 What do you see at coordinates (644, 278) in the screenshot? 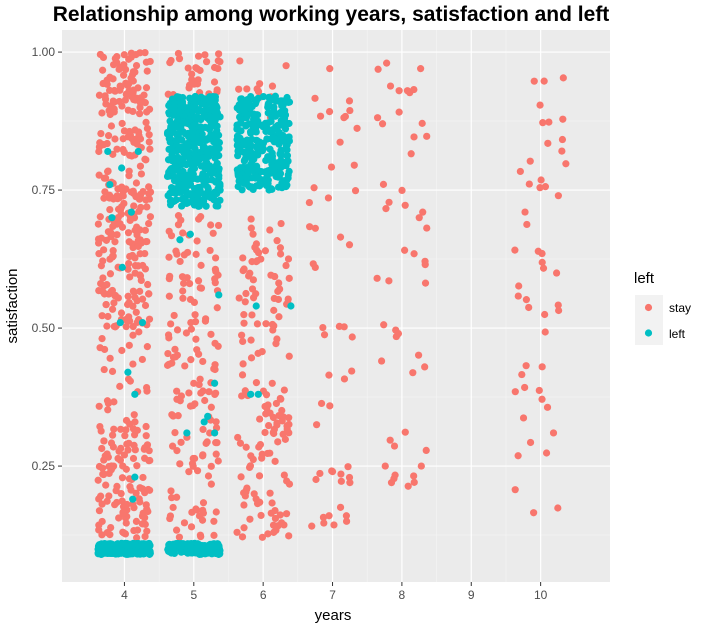
I see `legend-title: left` at bounding box center [644, 278].